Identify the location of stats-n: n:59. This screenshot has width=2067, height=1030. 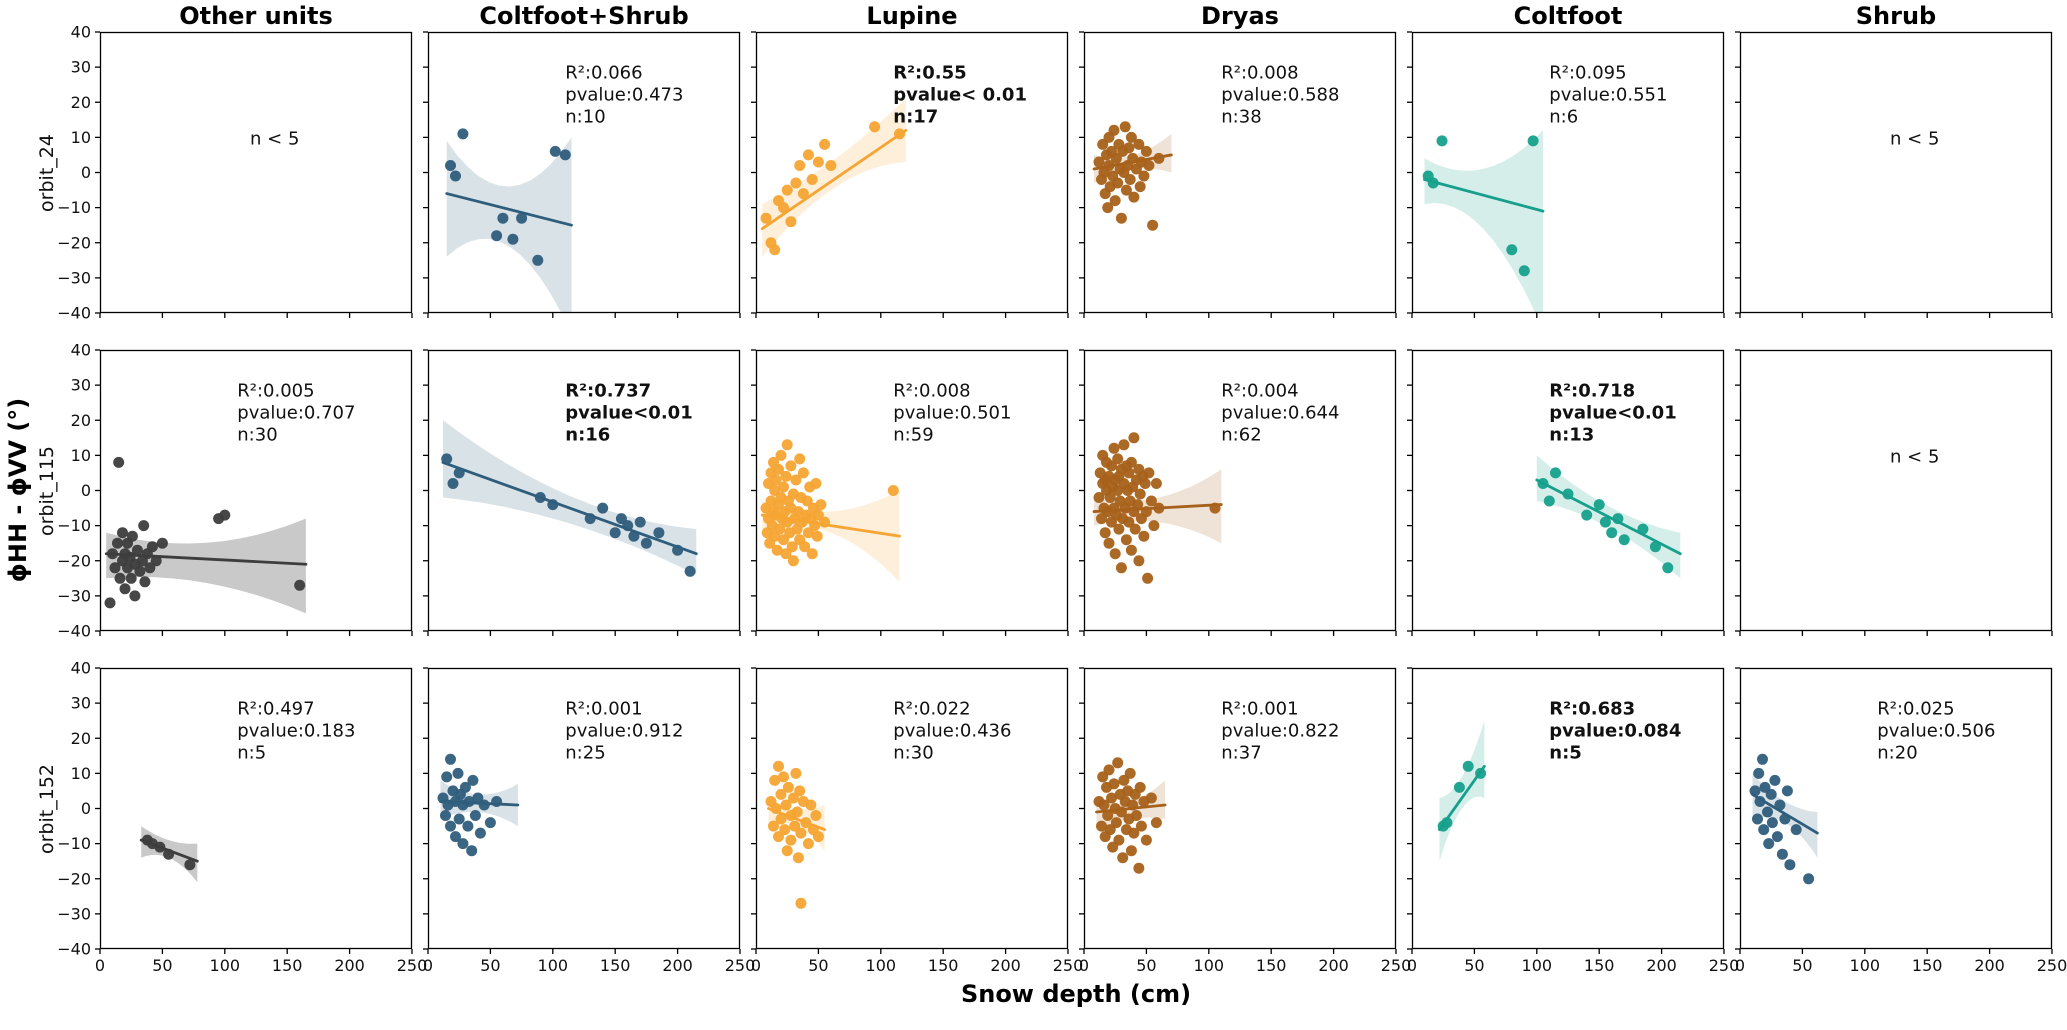
(913, 434).